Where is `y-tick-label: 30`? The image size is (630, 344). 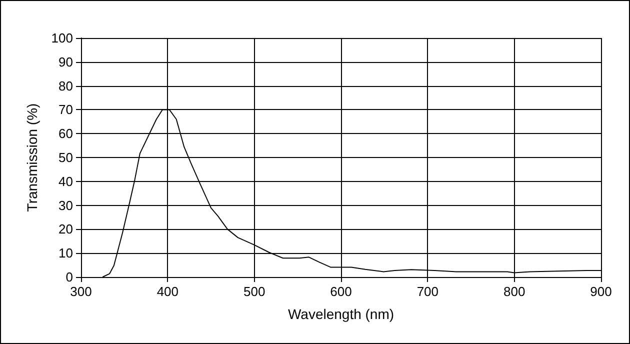 y-tick-label: 30 is located at coordinates (65, 205).